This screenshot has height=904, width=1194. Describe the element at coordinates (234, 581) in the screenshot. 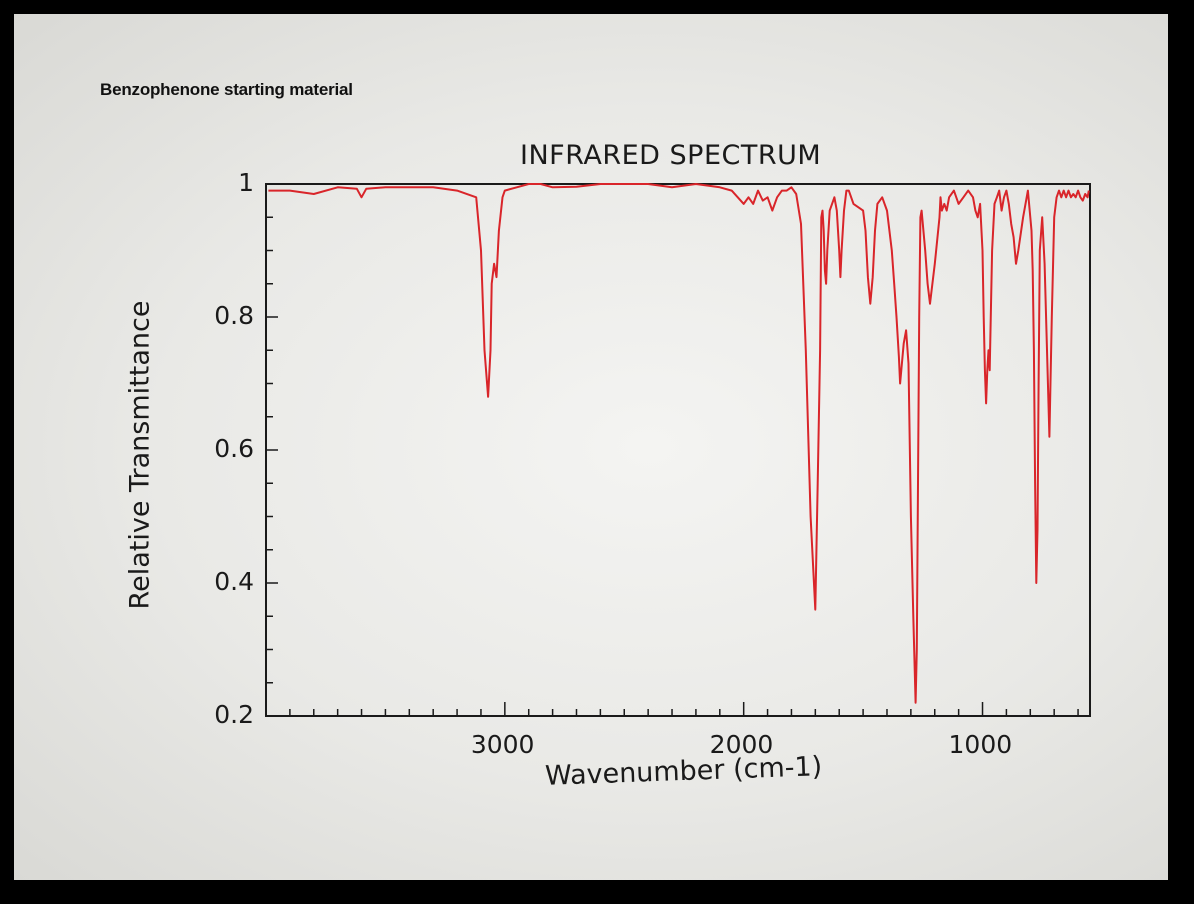

I see `y-tick-label: 0.4` at that location.